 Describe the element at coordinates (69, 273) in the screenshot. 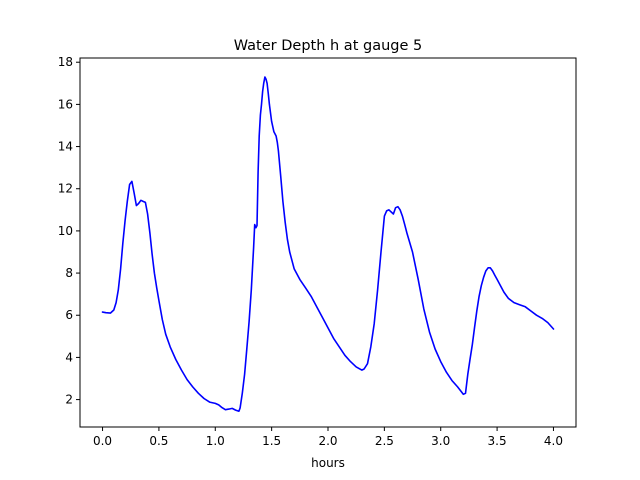

I see `y-tick-label: 8` at that location.